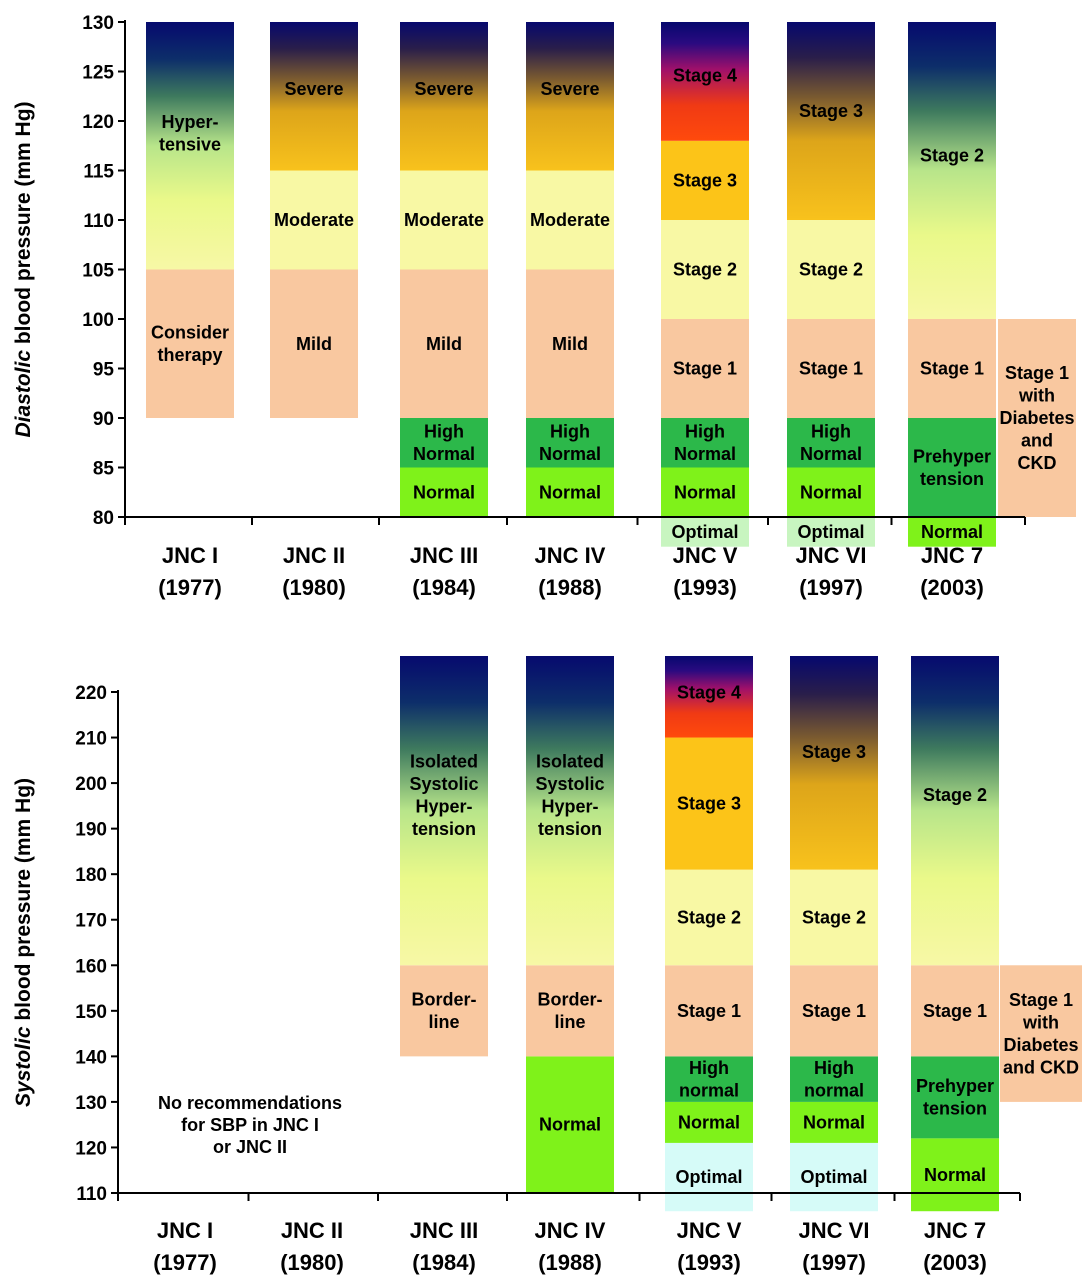  I want to click on segment-label: Border-line, so click(443, 1011).